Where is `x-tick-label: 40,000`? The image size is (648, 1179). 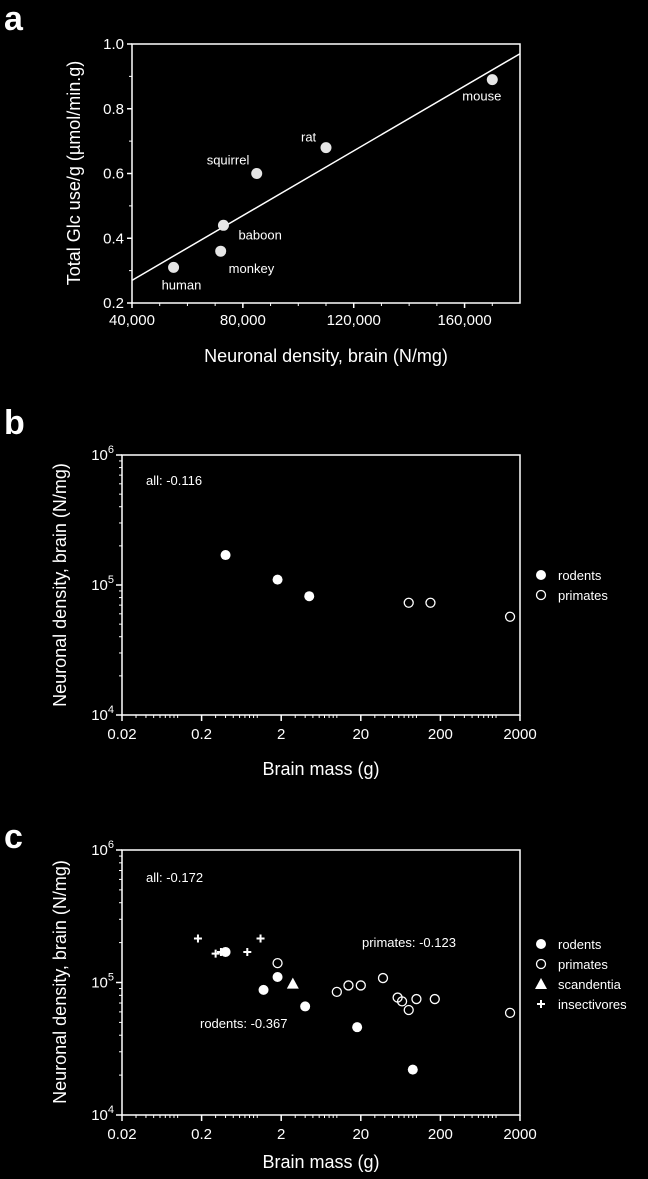 x-tick-label: 40,000 is located at coordinates (132, 320).